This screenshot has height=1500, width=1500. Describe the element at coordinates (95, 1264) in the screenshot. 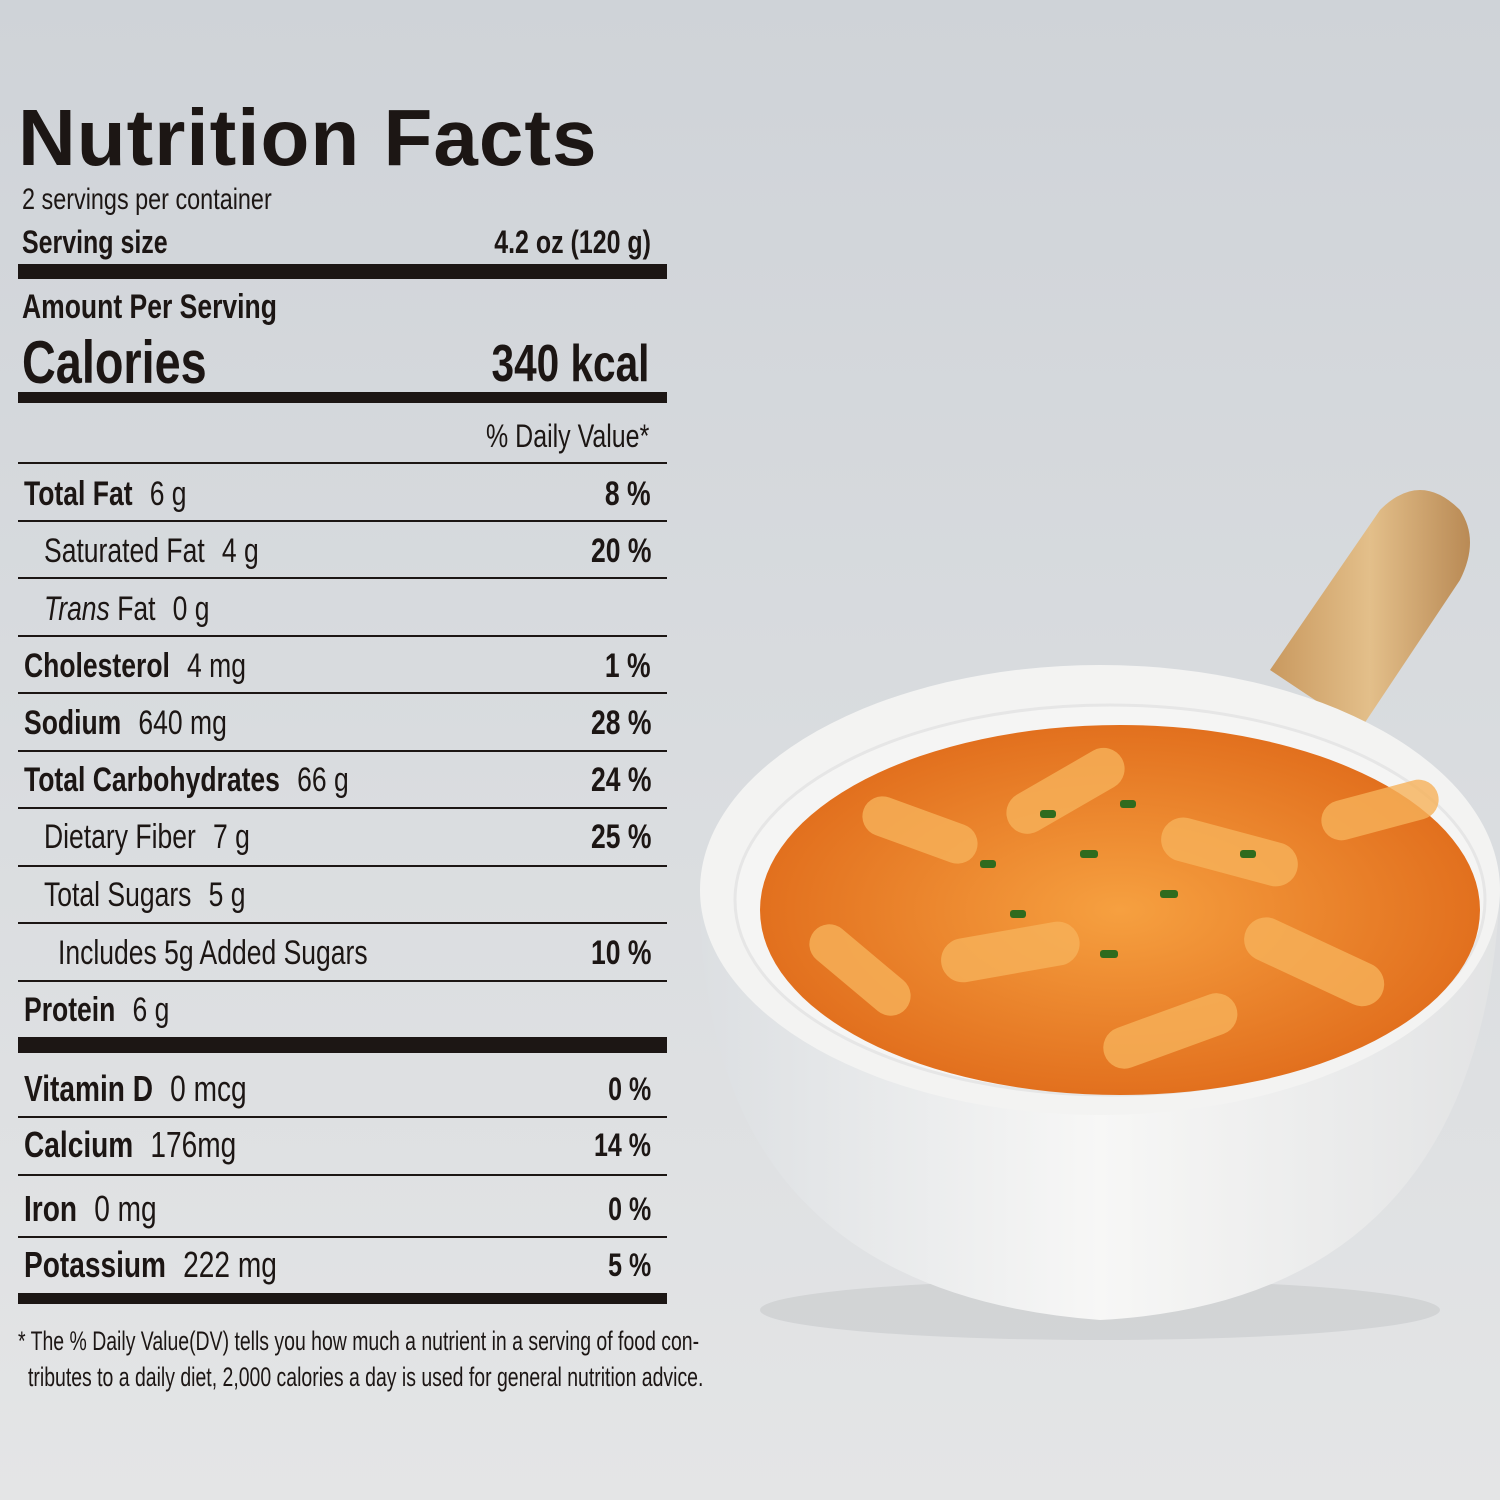

I see `vitamin-name: Potassium` at that location.